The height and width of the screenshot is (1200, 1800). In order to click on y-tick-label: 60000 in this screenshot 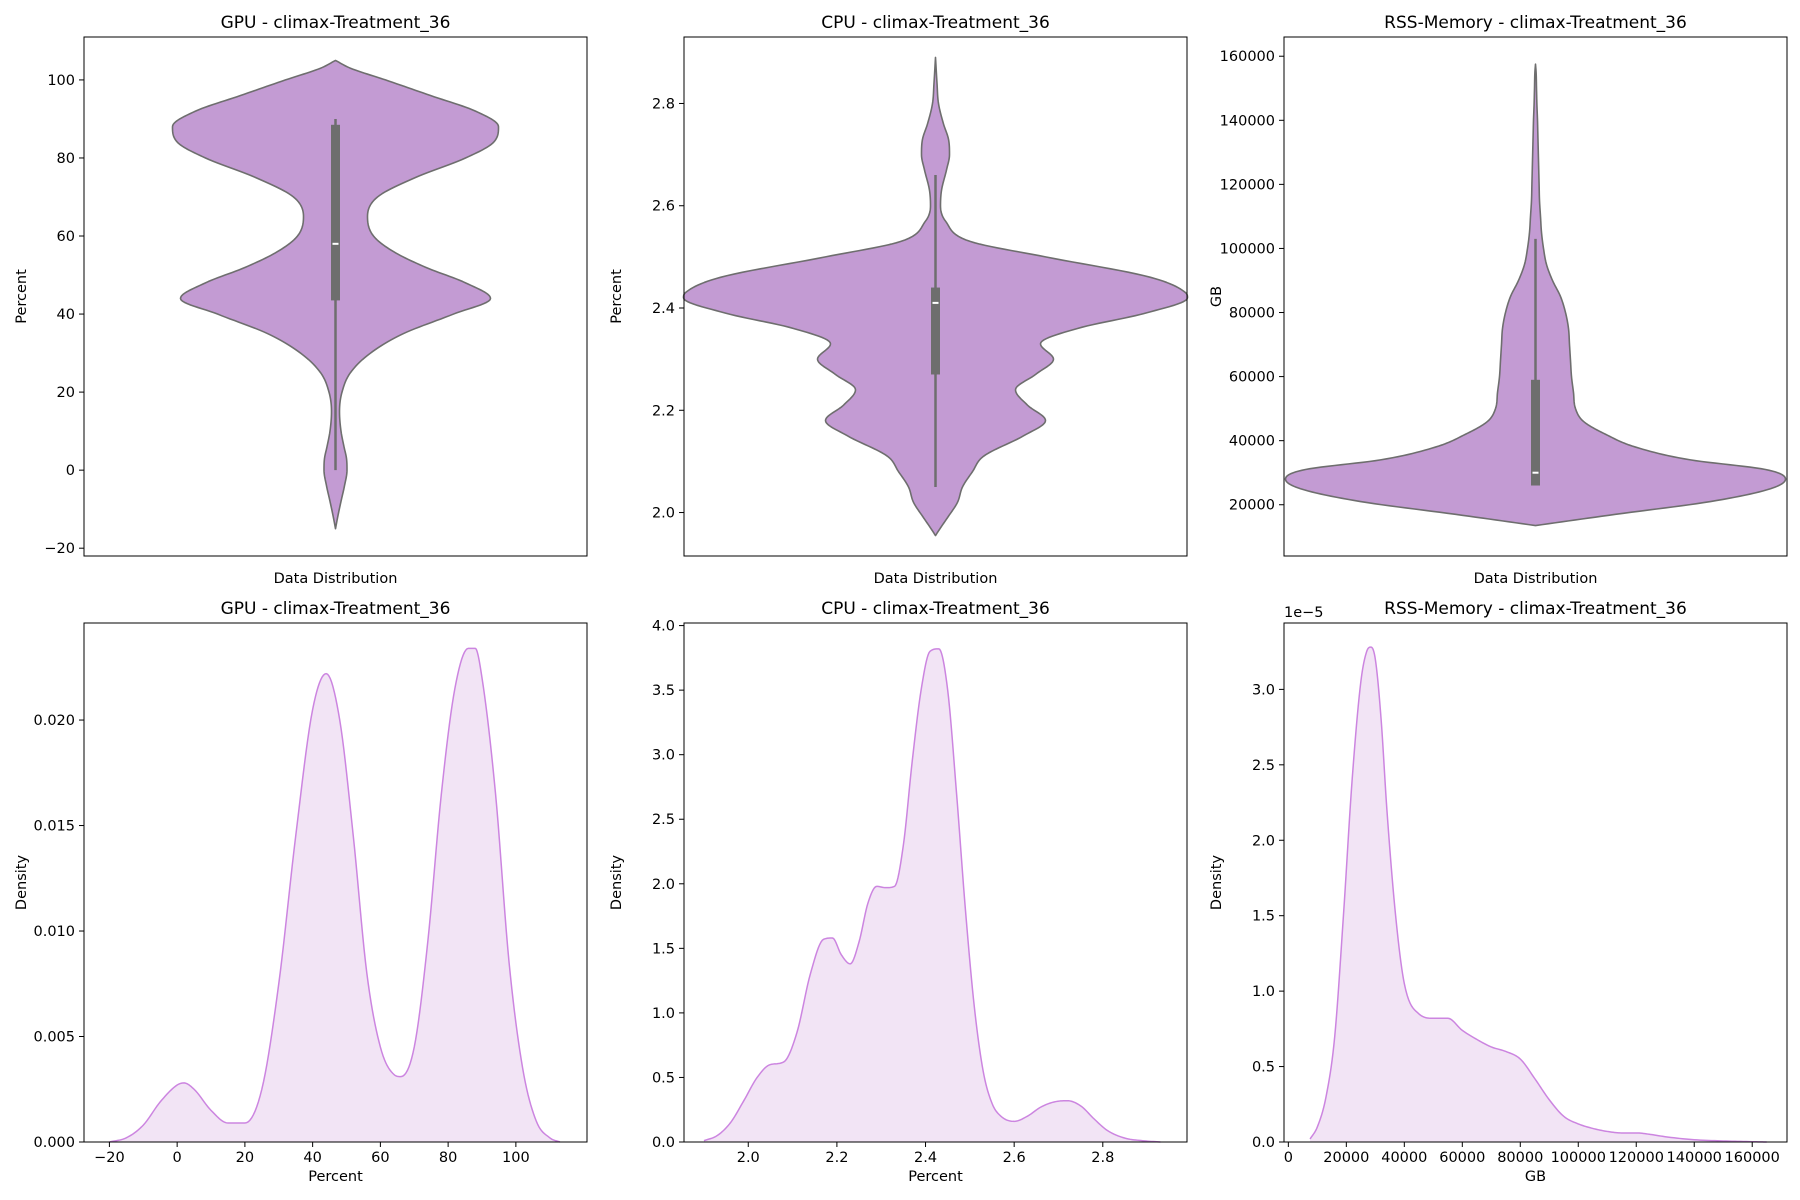, I will do `click(1252, 378)`.